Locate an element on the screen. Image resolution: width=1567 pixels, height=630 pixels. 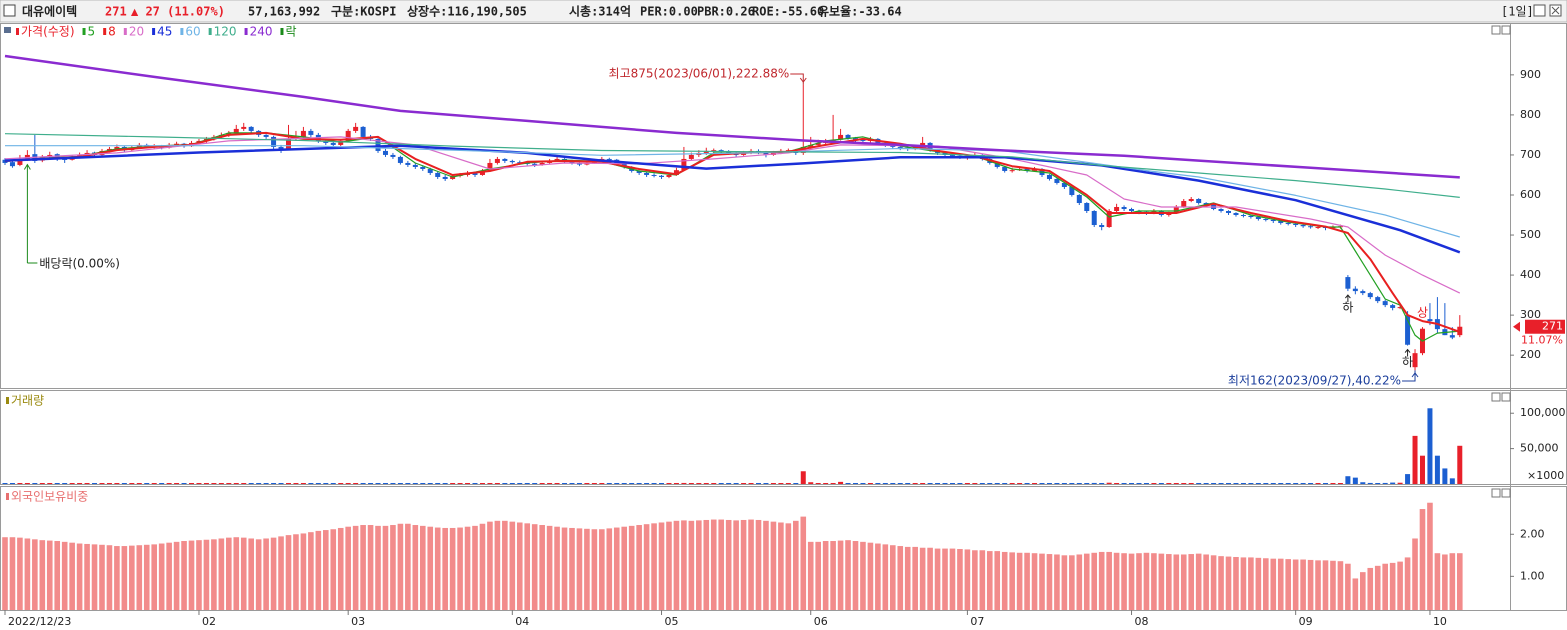
maximize-button is located at coordinates (1539, 10).